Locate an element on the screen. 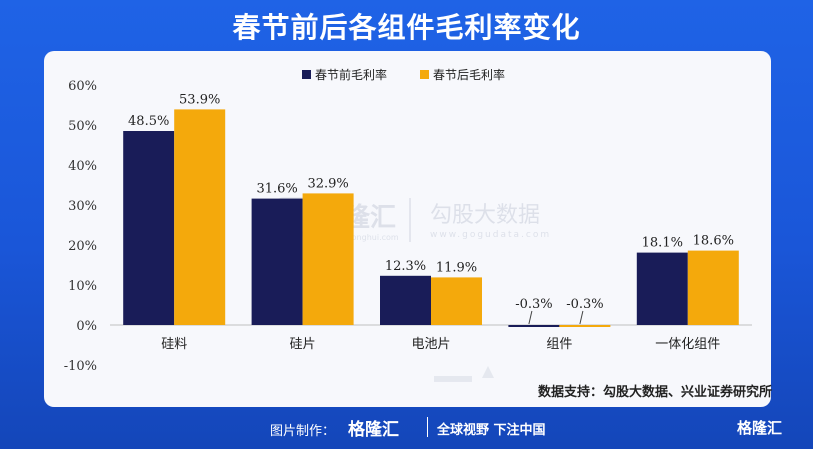  data-label: 18.6% is located at coordinates (713, 241).